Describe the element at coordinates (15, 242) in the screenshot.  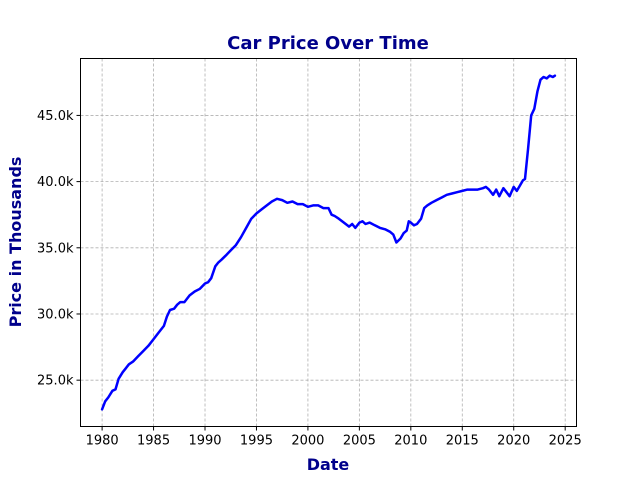
I see `y-axis-label: Price in Thousands` at that location.